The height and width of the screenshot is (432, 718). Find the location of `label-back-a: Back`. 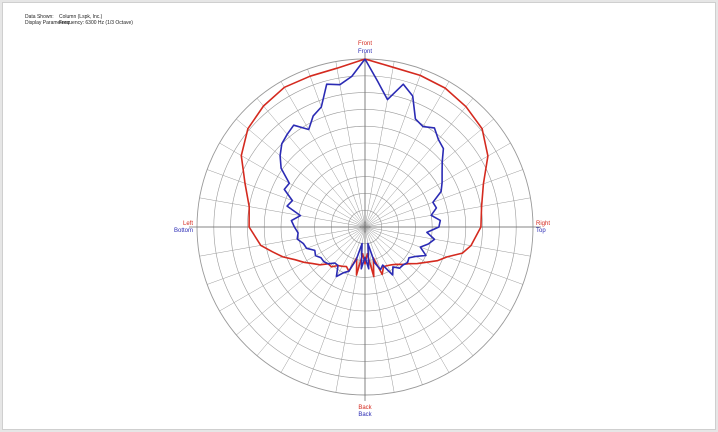

label-back-a: Back is located at coordinates (365, 408).